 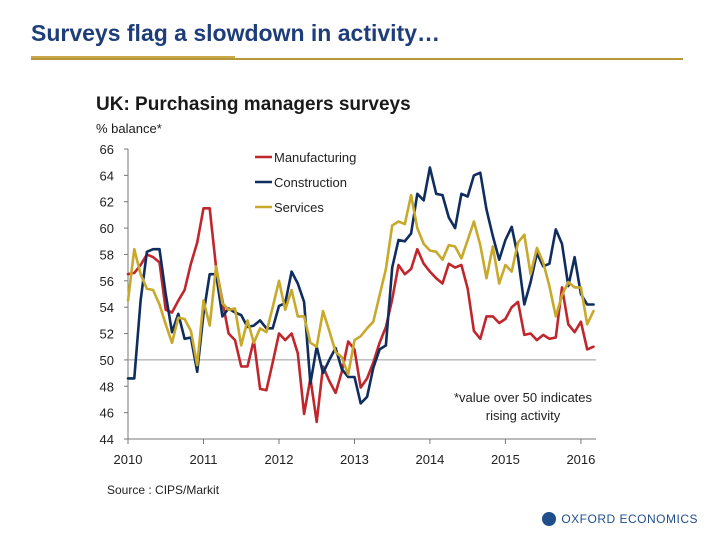 I want to click on y-tick-label: 60, so click(x=107, y=228).